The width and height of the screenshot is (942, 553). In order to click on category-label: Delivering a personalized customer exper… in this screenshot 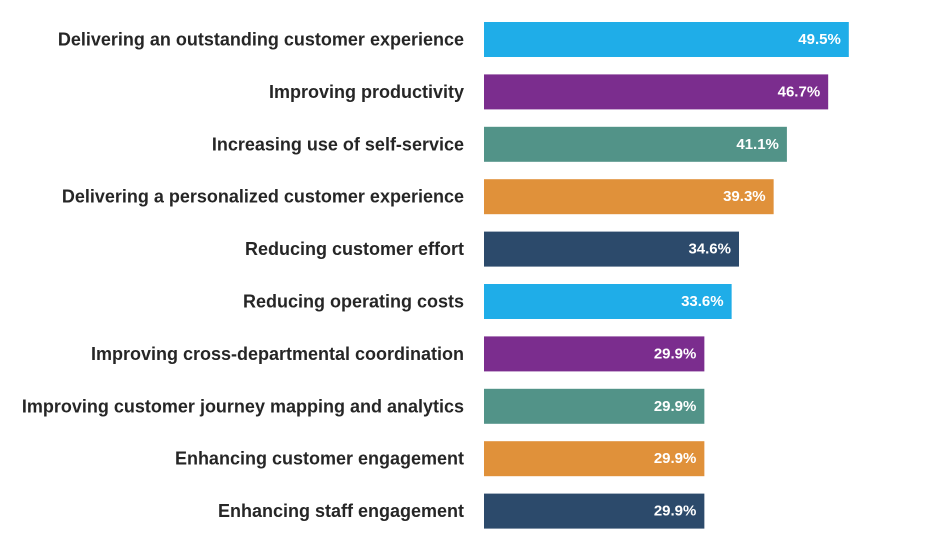, I will do `click(263, 197)`.